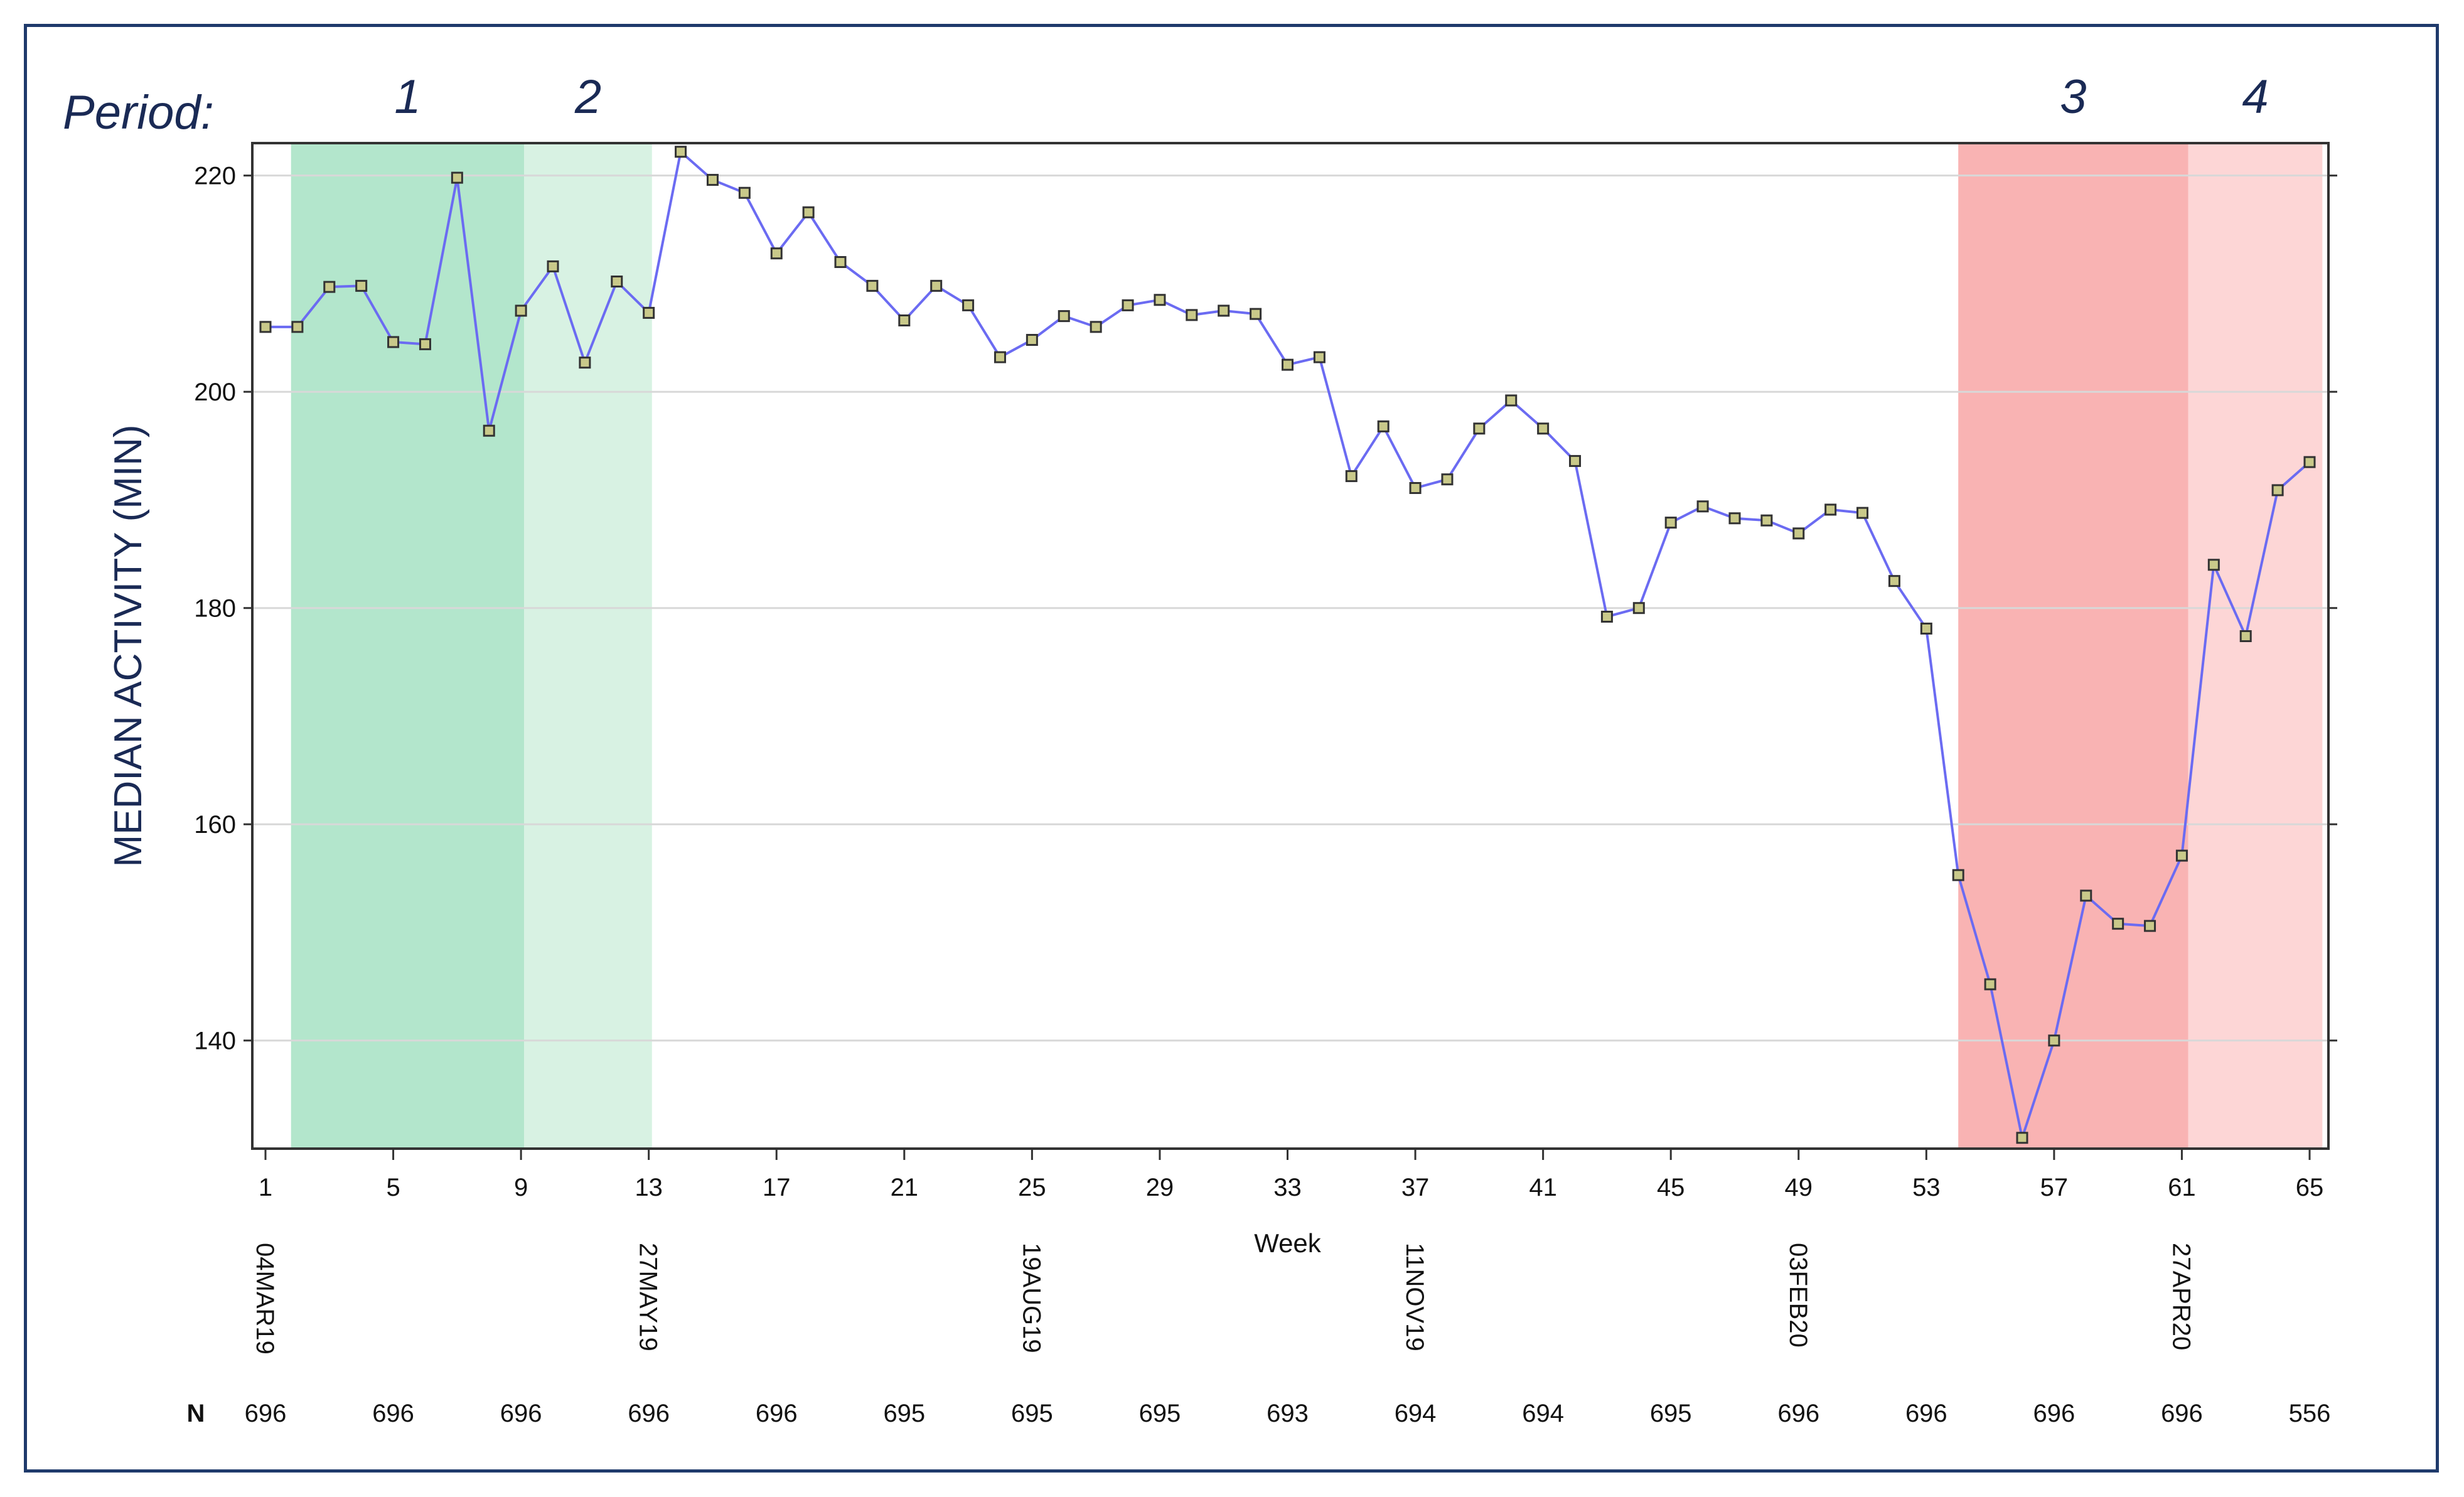  I want to click on n-value: 694, so click(1416, 1413).